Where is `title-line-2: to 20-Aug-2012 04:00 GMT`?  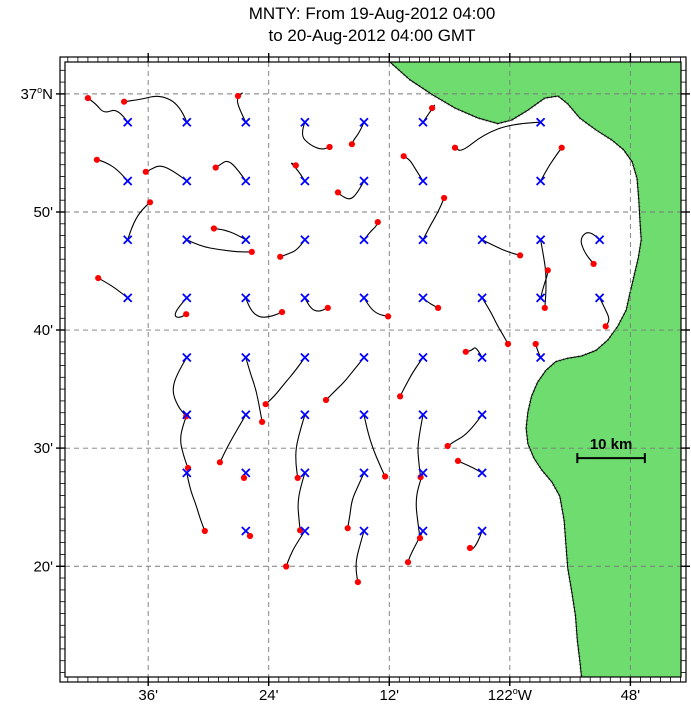 title-line-2: to 20-Aug-2012 04:00 GMT is located at coordinates (372, 35).